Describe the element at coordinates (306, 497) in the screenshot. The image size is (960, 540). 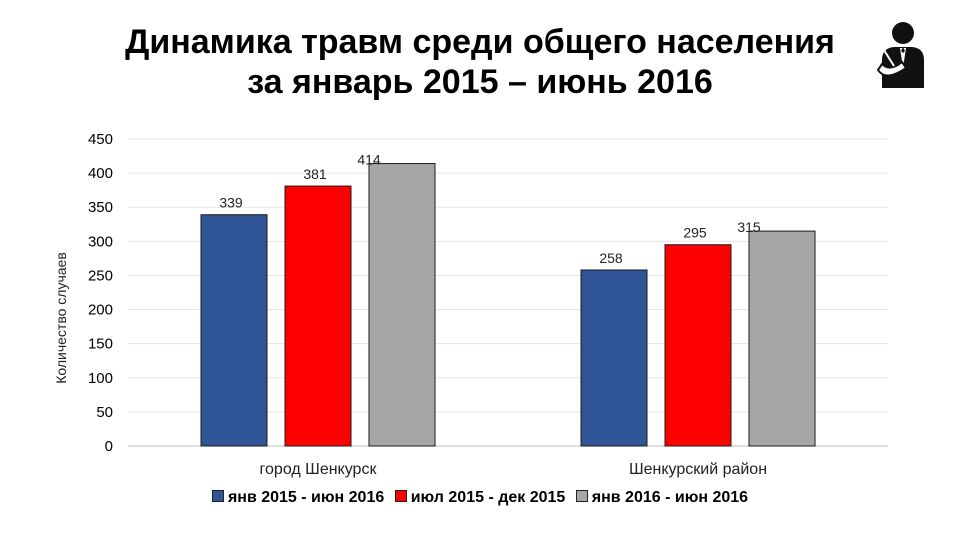
I see `legend-label-1: янв 2015 - июн 2016` at that location.